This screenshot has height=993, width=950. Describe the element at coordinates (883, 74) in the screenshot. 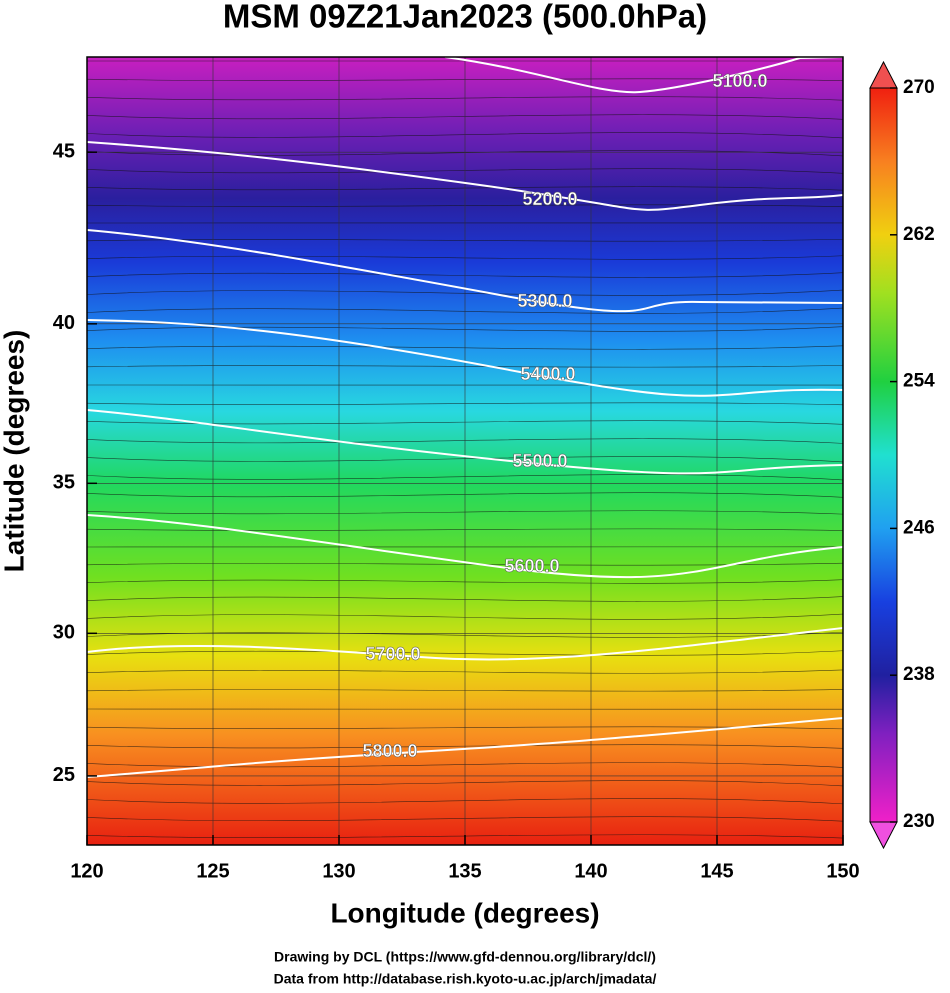

I see `colorbar-over` at that location.